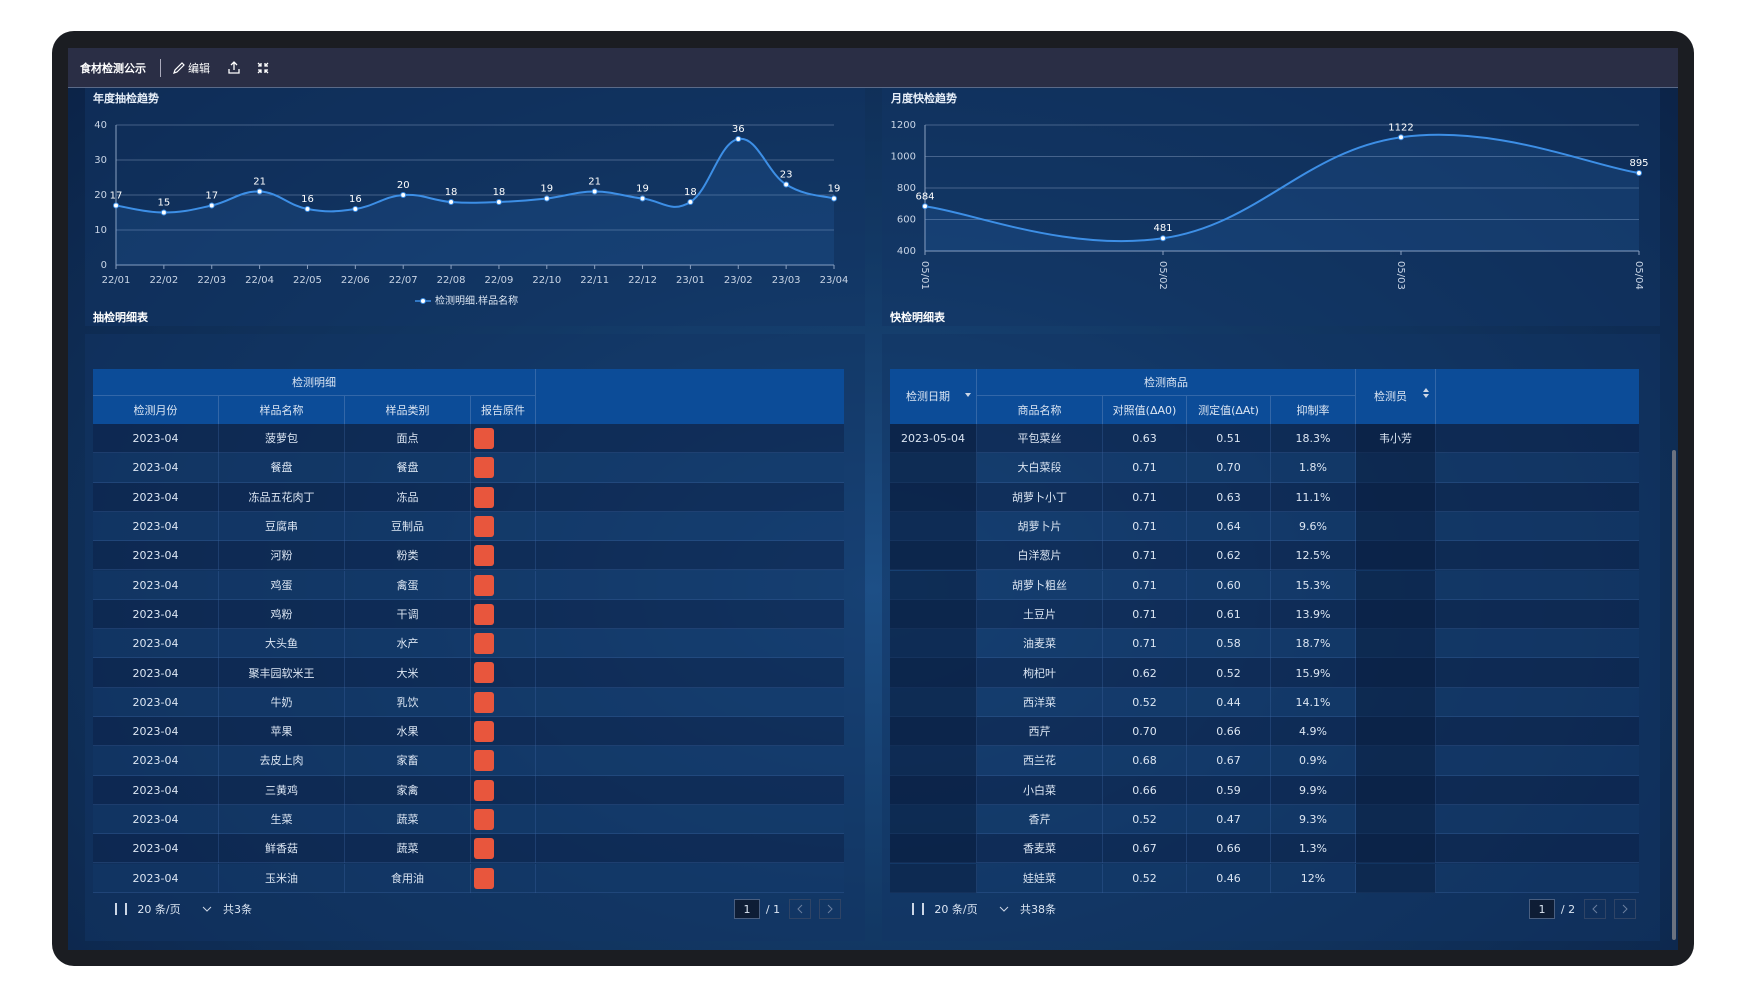 This screenshot has width=1737, height=994. Describe the element at coordinates (408, 849) in the screenshot. I see `cell: 蔬菜` at that location.